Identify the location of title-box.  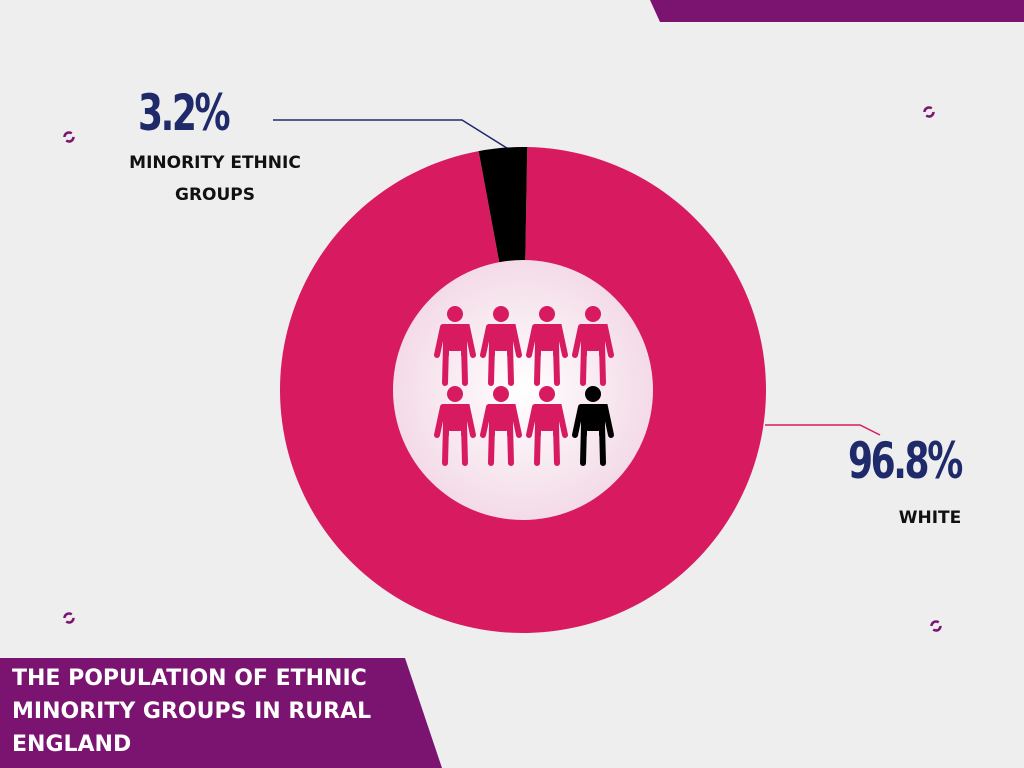
(221, 713).